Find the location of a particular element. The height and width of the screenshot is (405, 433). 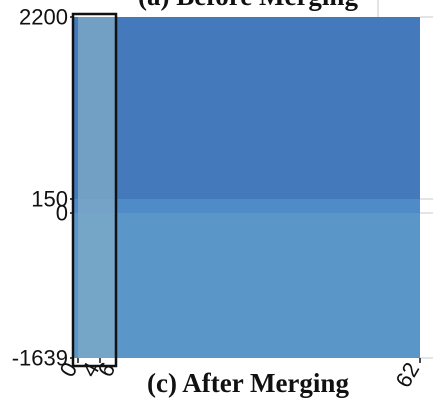

y-tick-label-1: 150 is located at coordinates (49, 199).